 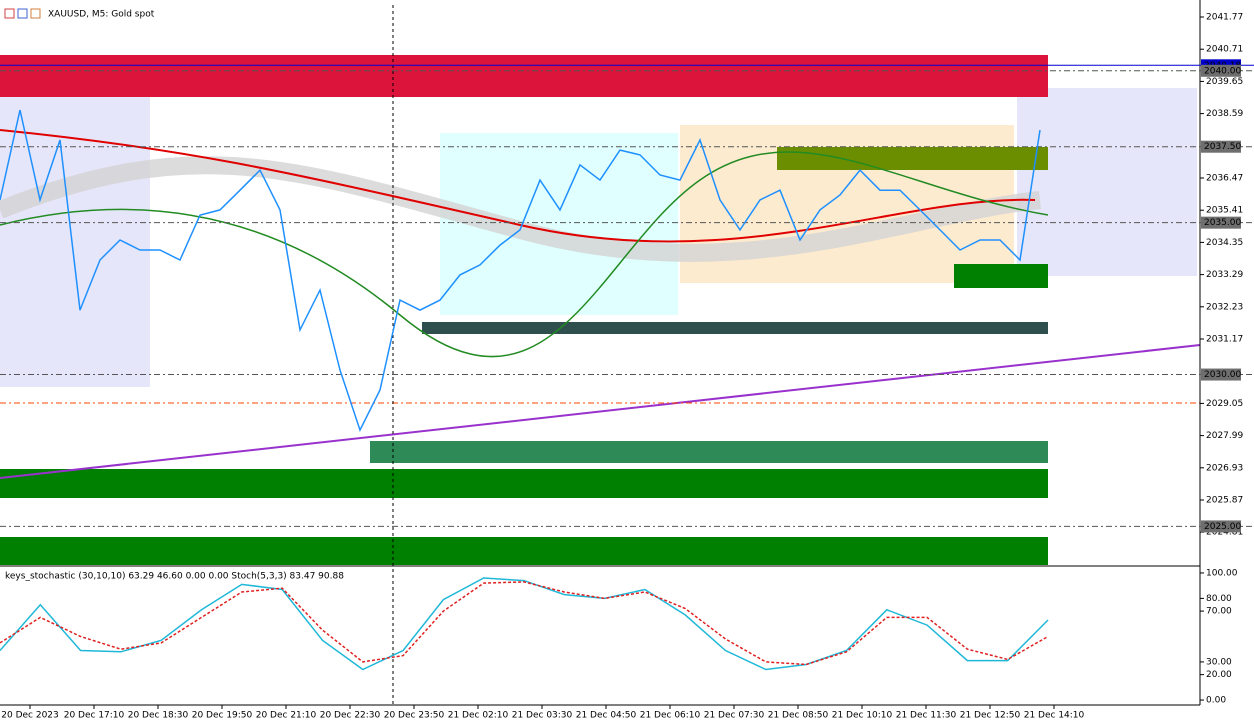 What do you see at coordinates (1224, 243) in the screenshot?
I see `y-tick-label: 2034.35` at bounding box center [1224, 243].